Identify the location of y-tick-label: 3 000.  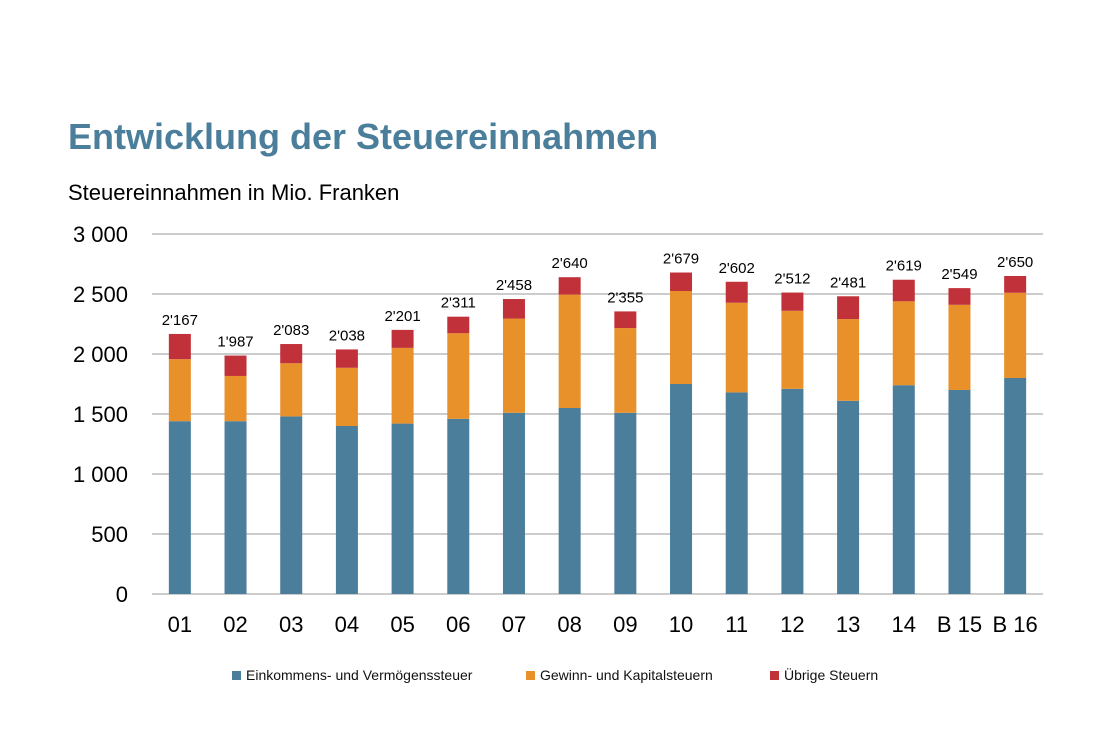
(100, 234).